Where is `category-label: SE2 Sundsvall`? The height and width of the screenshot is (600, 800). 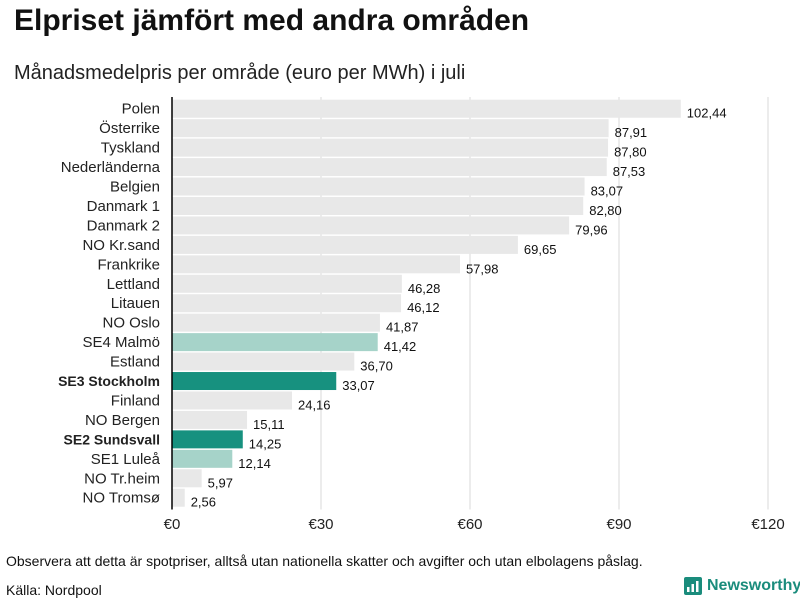
category-label: SE2 Sundsvall is located at coordinates (112, 439).